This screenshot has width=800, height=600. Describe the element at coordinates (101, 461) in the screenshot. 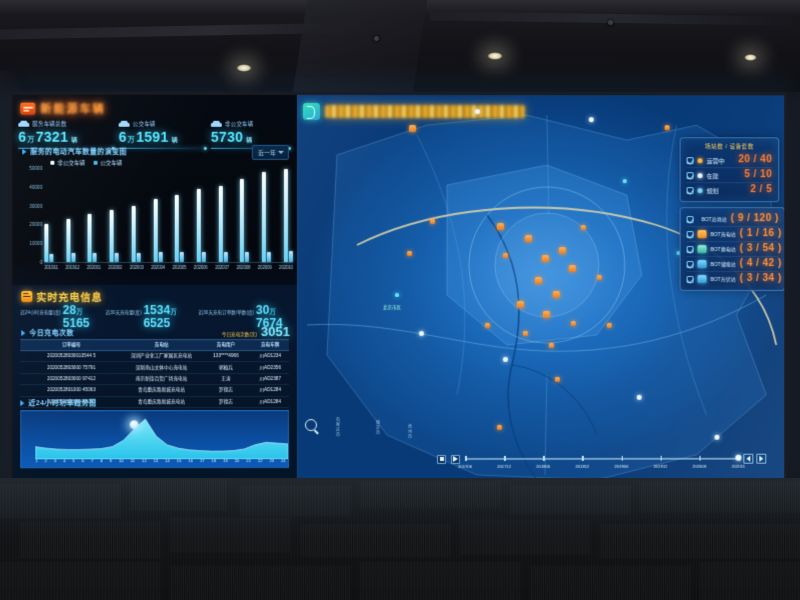

I see `trend-hour-tick: 8` at that location.